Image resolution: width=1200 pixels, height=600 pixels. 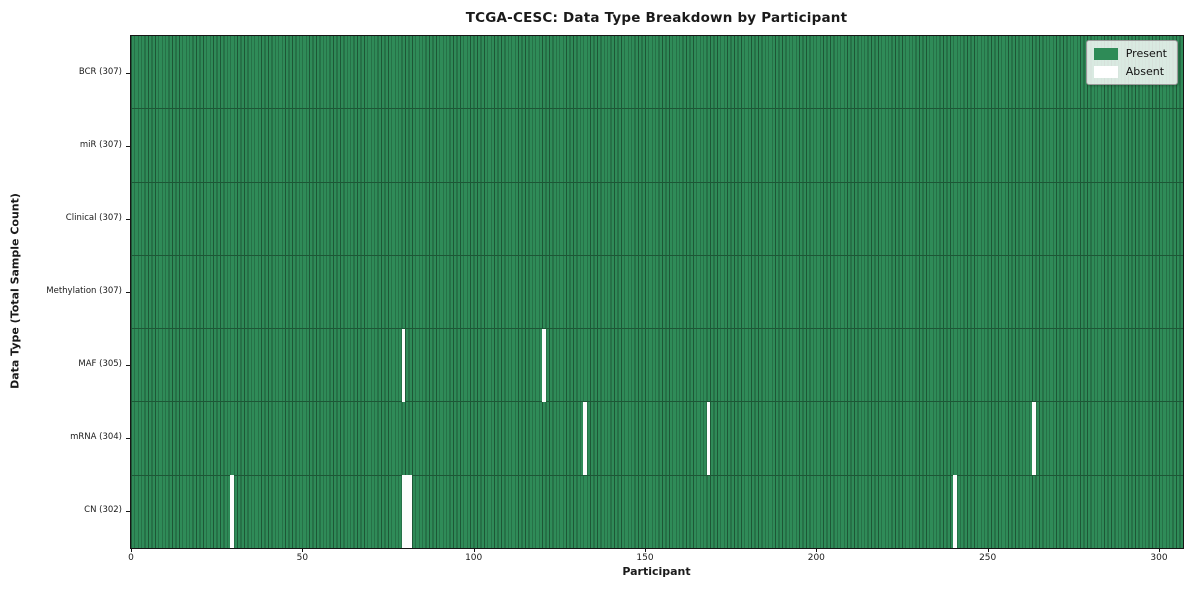 What do you see at coordinates (657, 219) in the screenshot?
I see `heatmap-row-clinical` at bounding box center [657, 219].